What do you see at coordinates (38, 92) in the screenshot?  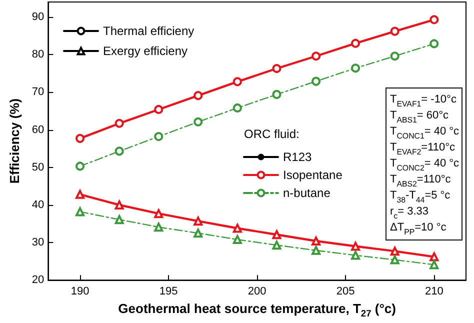 I see `y-tick-label: 70` at bounding box center [38, 92].